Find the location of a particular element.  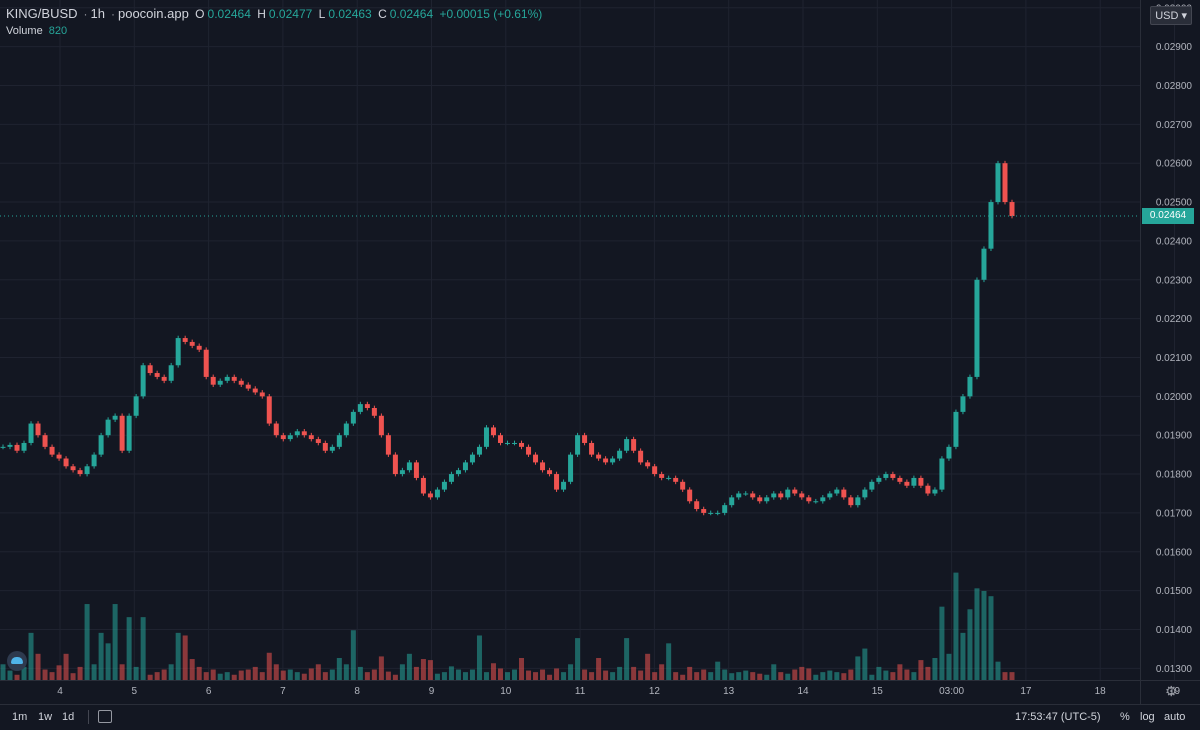

percent-toggle: % is located at coordinates (1125, 717).